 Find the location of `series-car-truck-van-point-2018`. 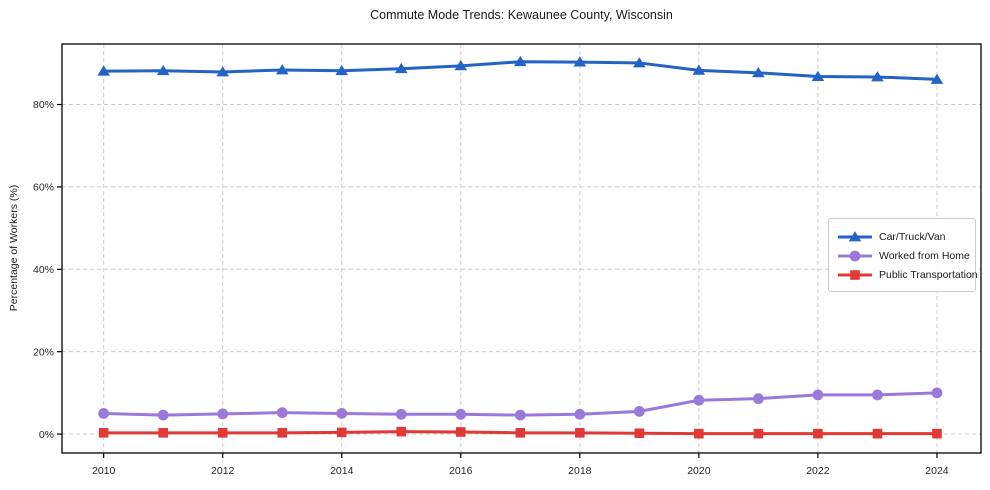

series-car-truck-van-point-2018 is located at coordinates (580, 61).